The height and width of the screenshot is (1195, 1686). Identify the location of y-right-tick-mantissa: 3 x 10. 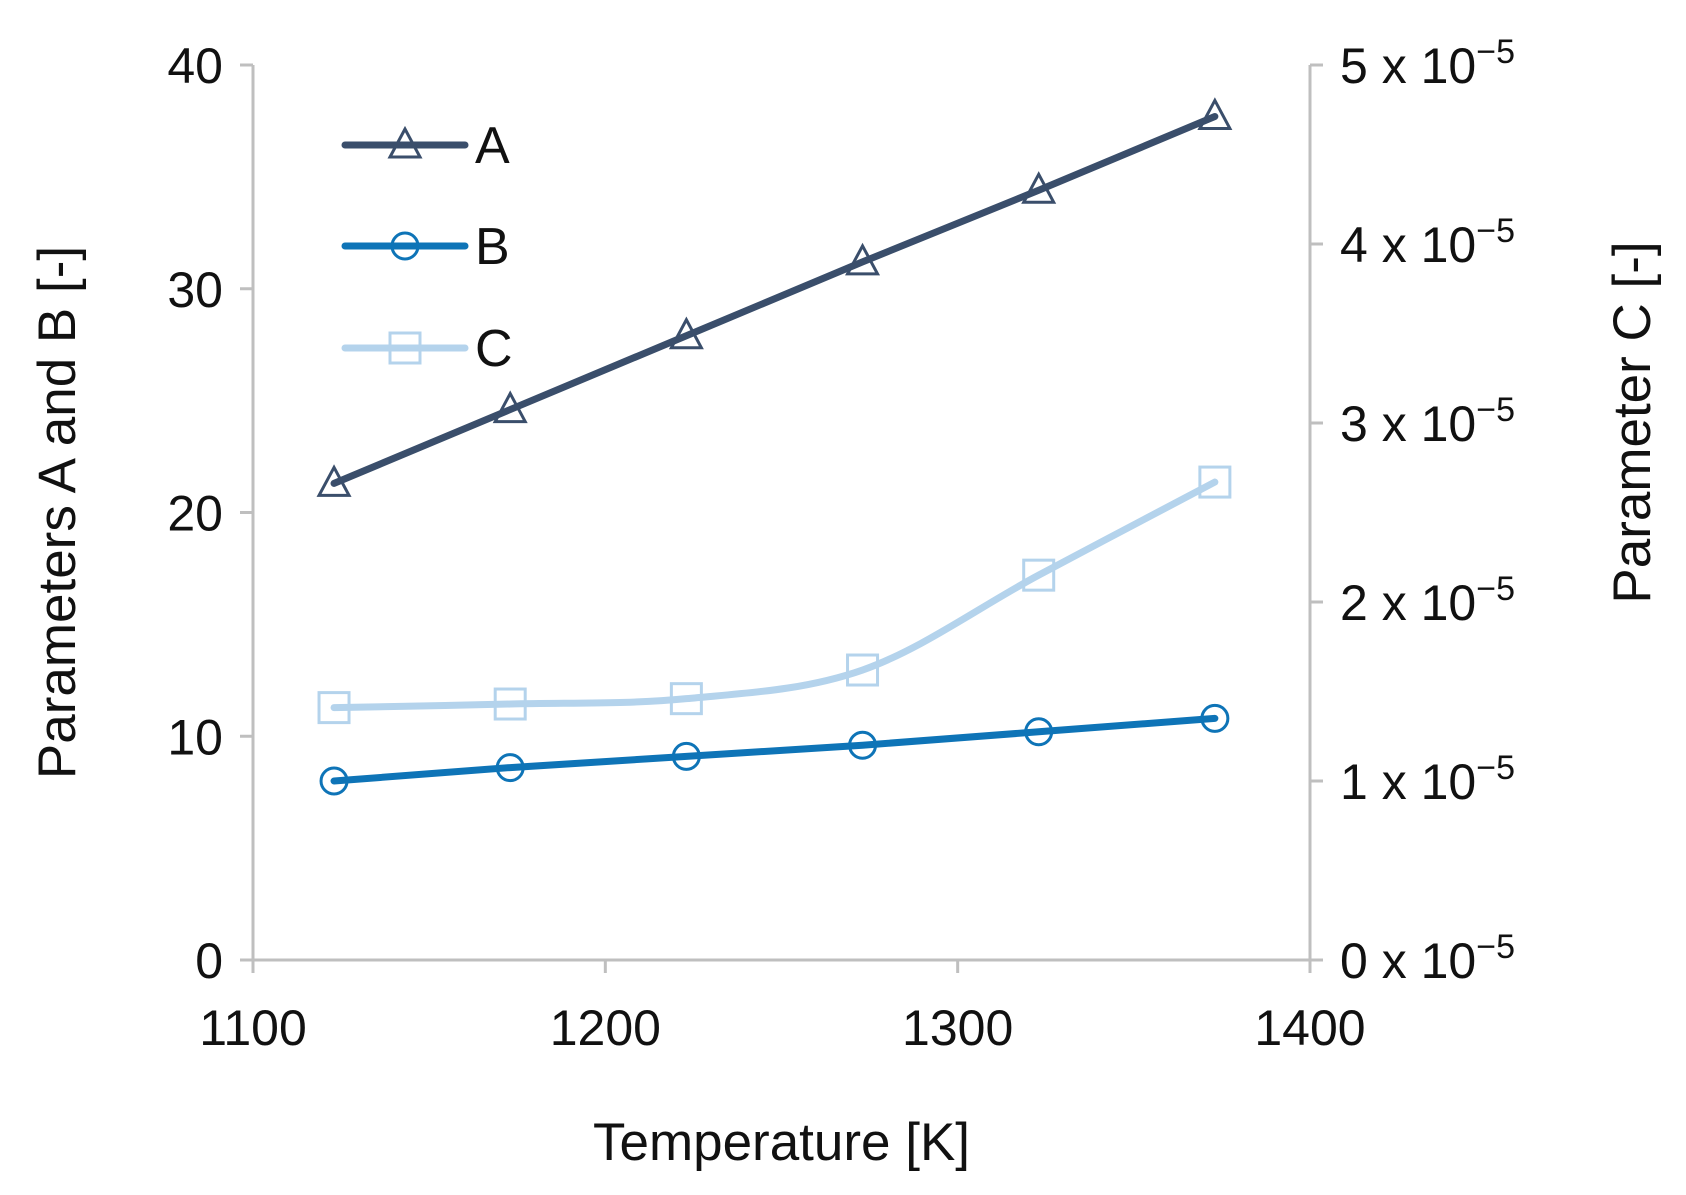
(1408, 424).